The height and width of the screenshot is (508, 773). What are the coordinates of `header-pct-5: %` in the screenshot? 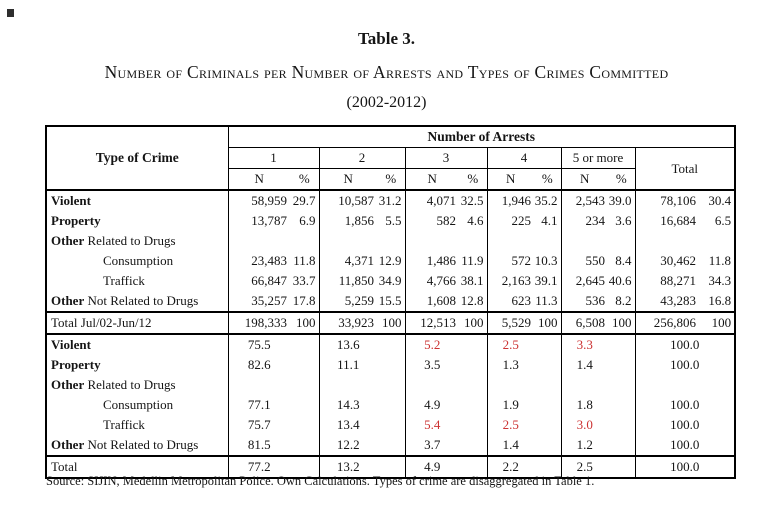 It's located at (621, 178).